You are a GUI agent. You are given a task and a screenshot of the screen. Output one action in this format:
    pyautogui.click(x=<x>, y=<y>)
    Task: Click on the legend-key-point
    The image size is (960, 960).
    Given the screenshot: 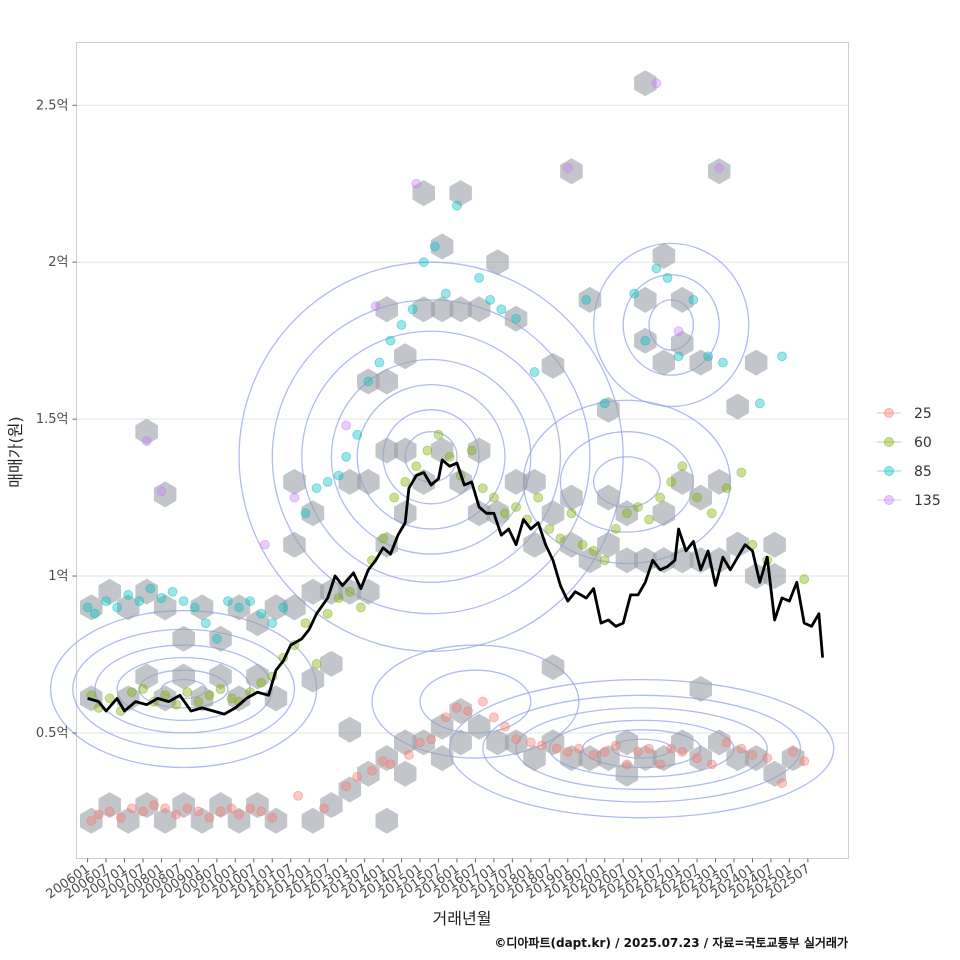 What is the action you would take?
    pyautogui.click(x=889, y=471)
    